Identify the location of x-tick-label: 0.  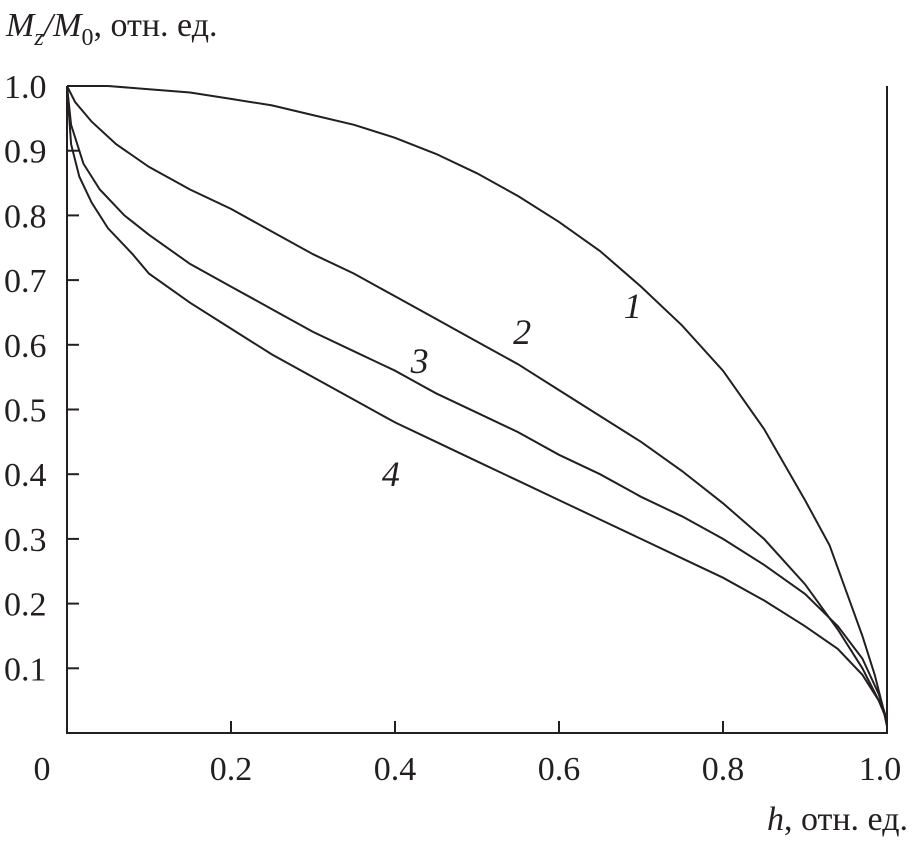
(42, 769).